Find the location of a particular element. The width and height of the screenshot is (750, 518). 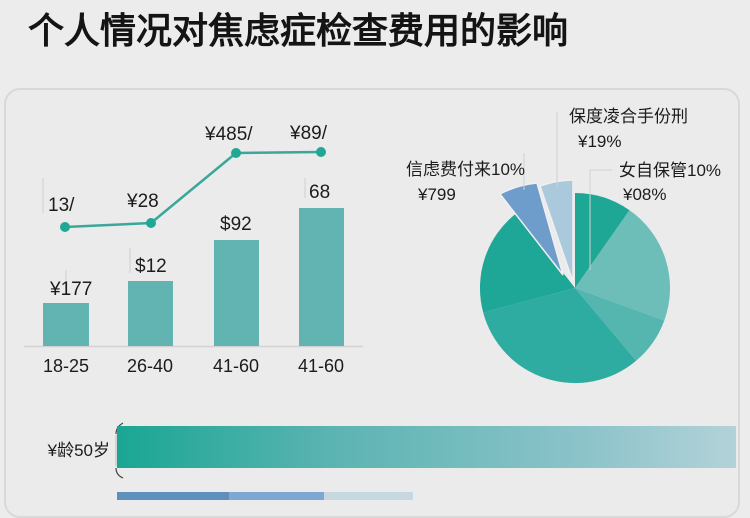

pie-label-value: ¥08% is located at coordinates (644, 194).